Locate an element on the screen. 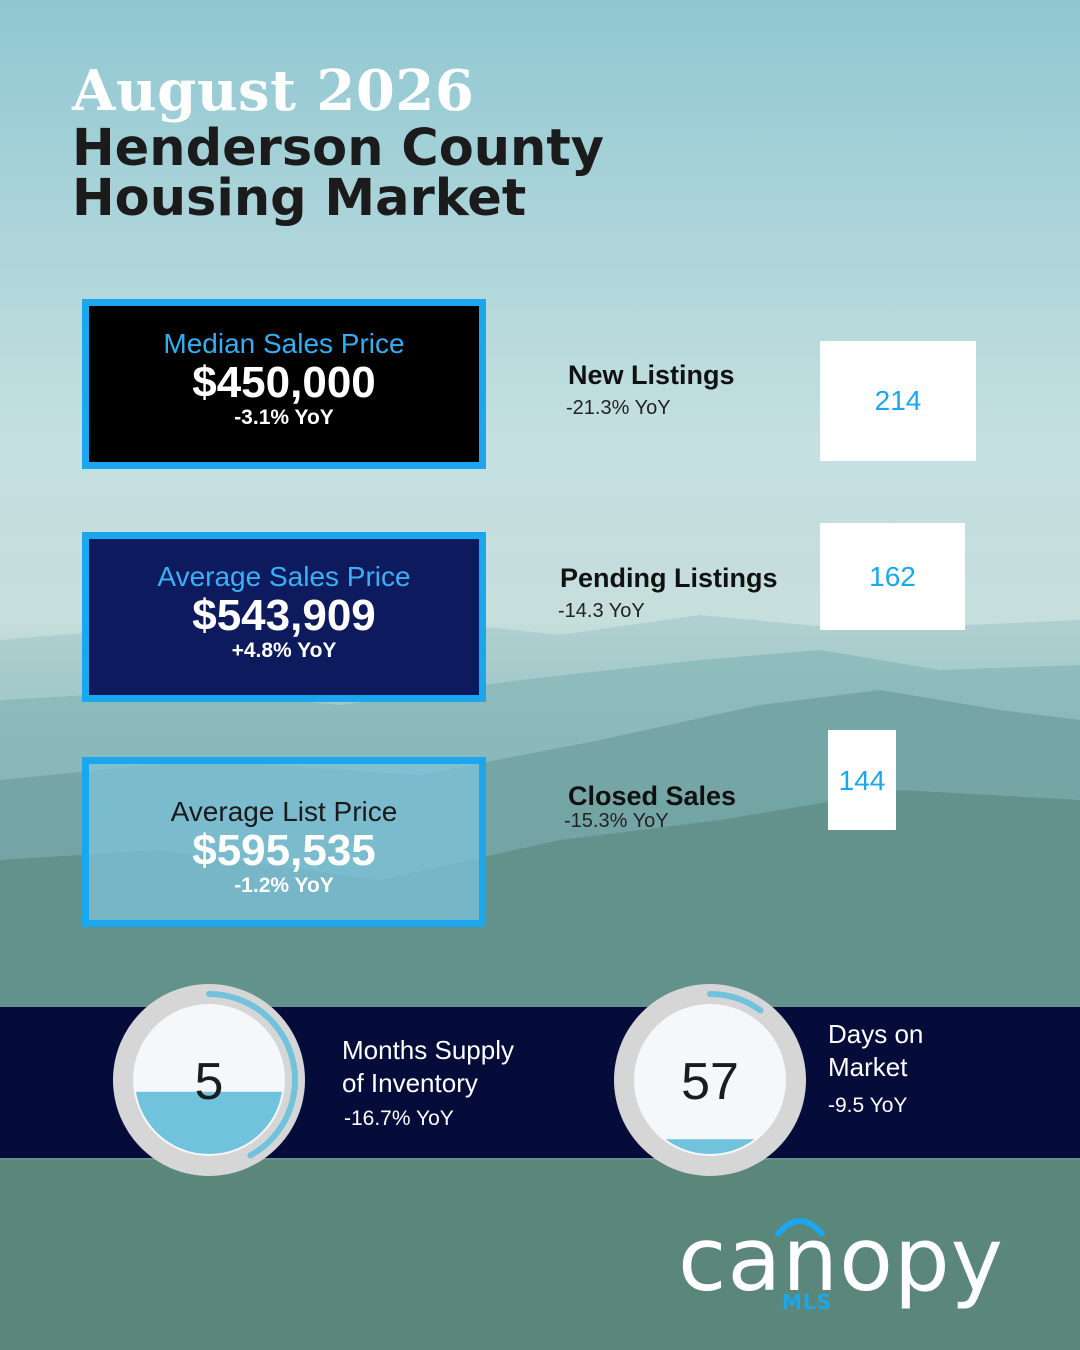  new-listings-change: -21.3% YoY is located at coordinates (618, 408).